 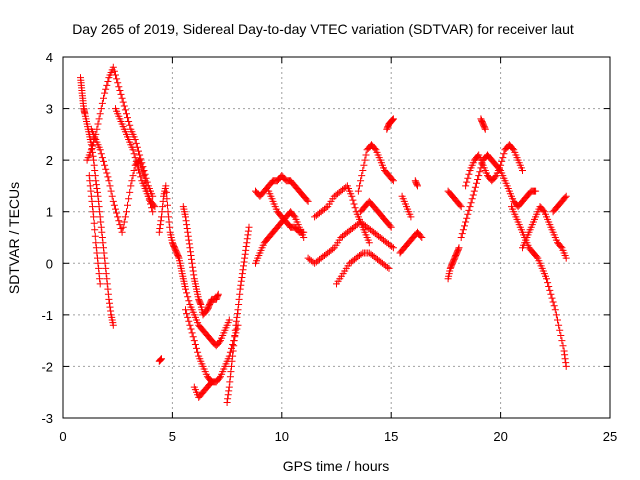 I want to click on x-tick-label: 10, so click(x=282, y=436).